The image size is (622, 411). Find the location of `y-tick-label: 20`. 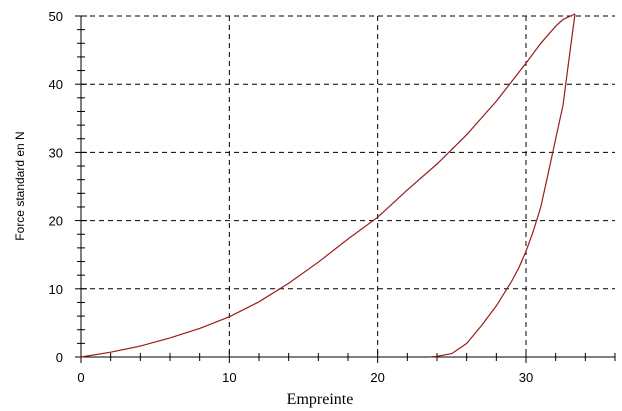

y-tick-label: 20 is located at coordinates (56, 221).